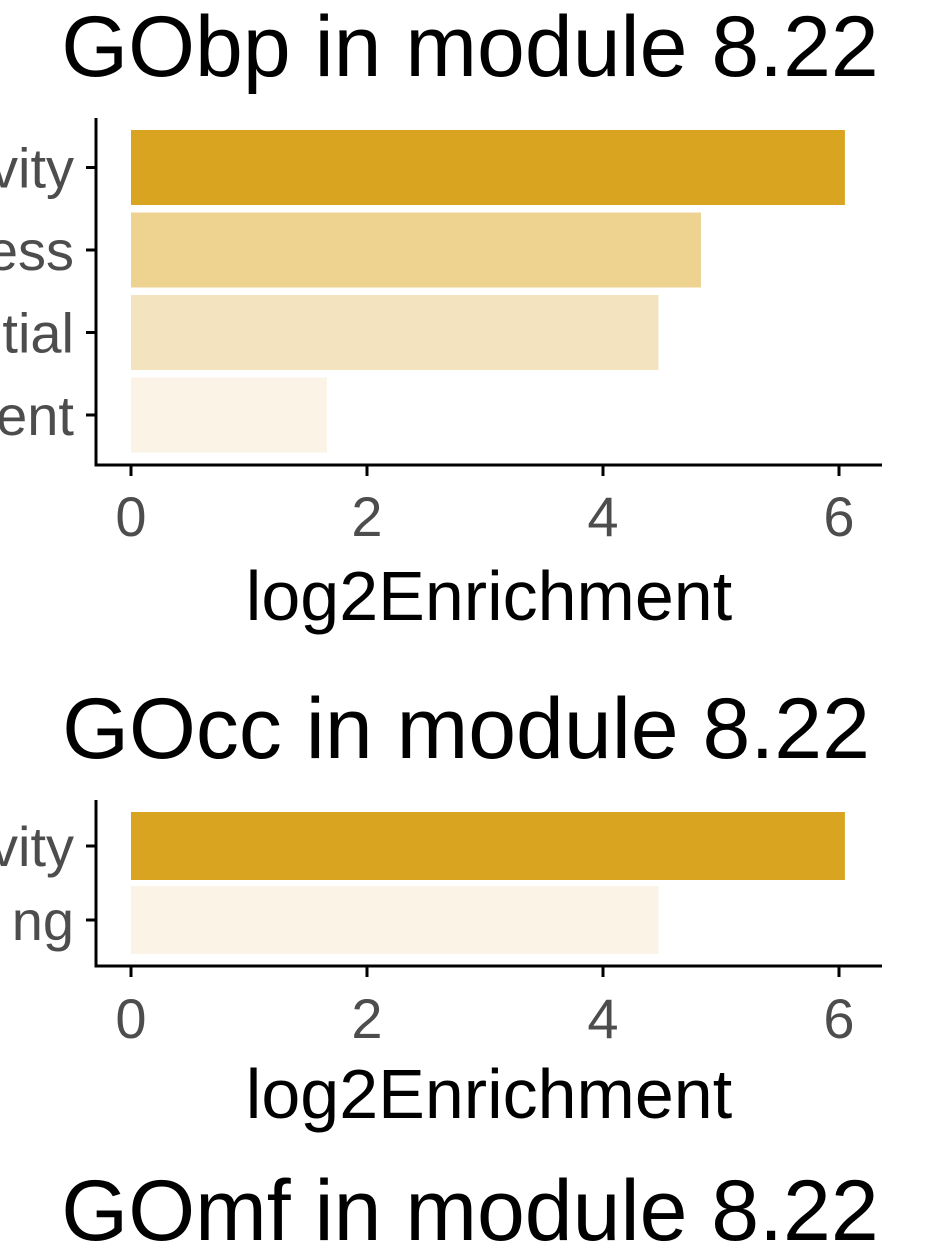  I want to click on panel-gomf: GOmf in module 8.22, so click(469, 1206).